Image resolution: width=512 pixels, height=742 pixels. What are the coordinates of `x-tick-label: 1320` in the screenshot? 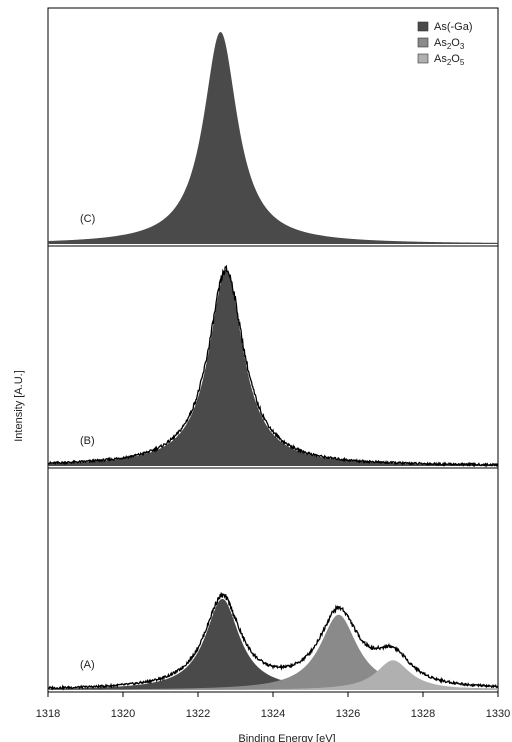 It's located at (123, 714).